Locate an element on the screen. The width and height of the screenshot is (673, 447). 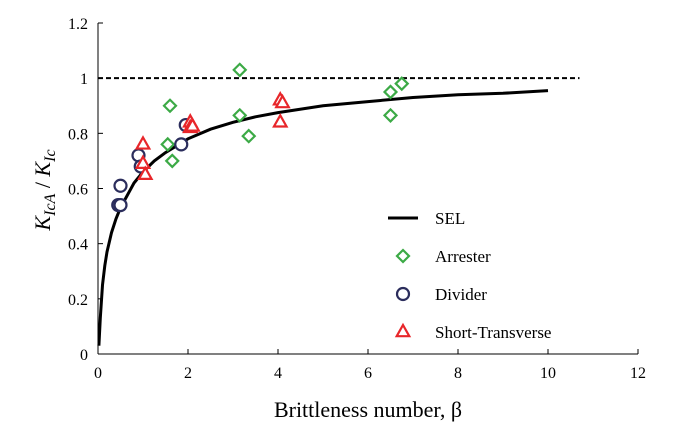
legend-short-transverse-label: Short-Transverse is located at coordinates (493, 332).